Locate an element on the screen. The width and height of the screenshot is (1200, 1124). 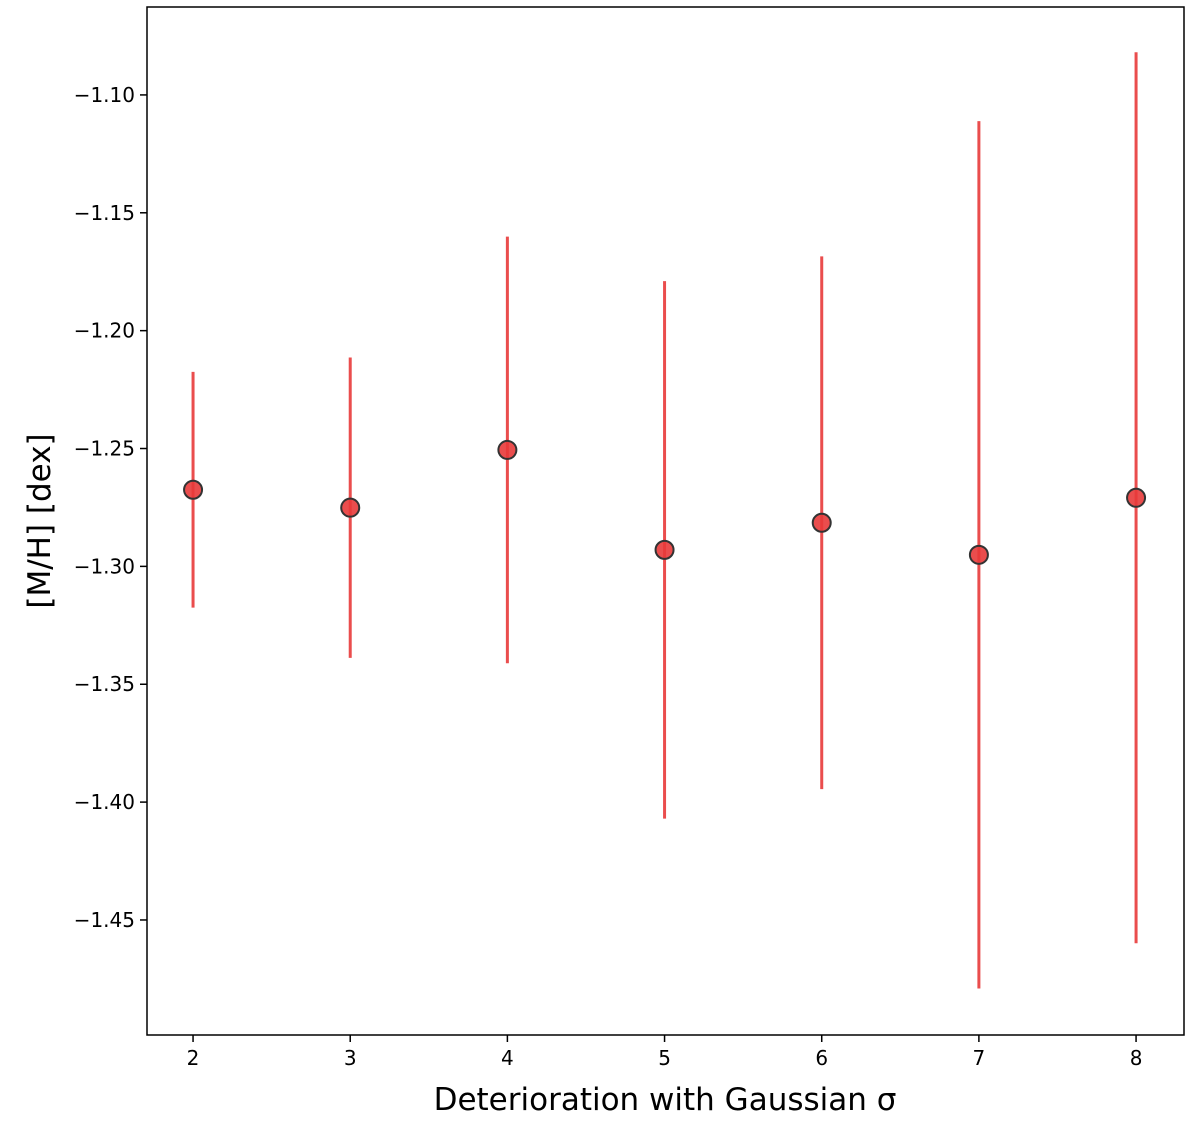
y-tick-label: −1.10 is located at coordinates (104, 95).